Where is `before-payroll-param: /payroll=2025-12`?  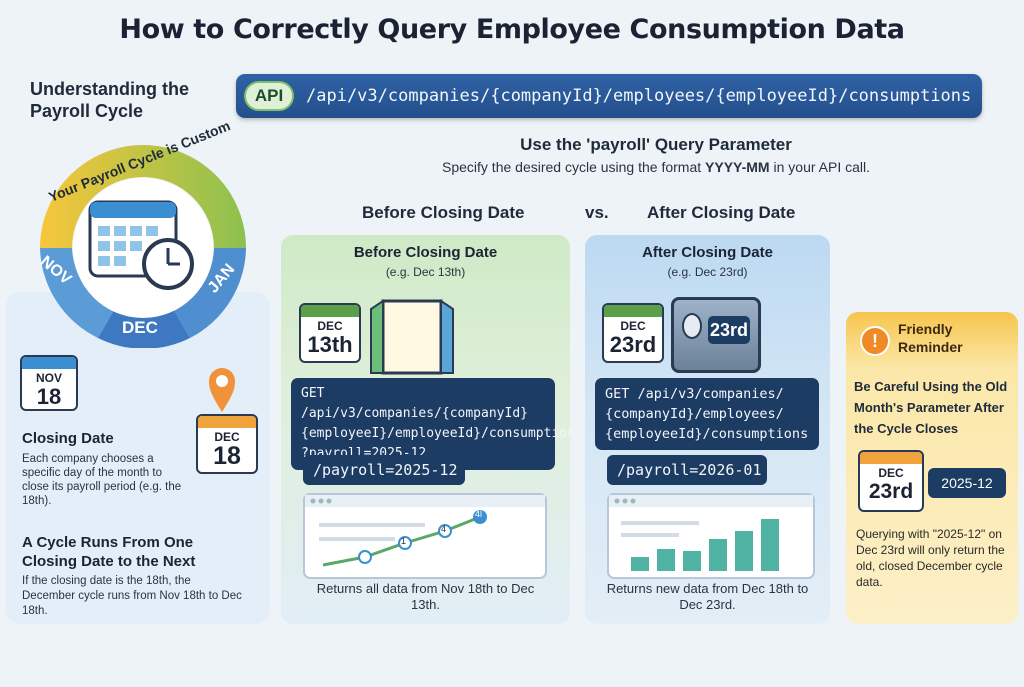 before-payroll-param: /payroll=2025-12 is located at coordinates (384, 470).